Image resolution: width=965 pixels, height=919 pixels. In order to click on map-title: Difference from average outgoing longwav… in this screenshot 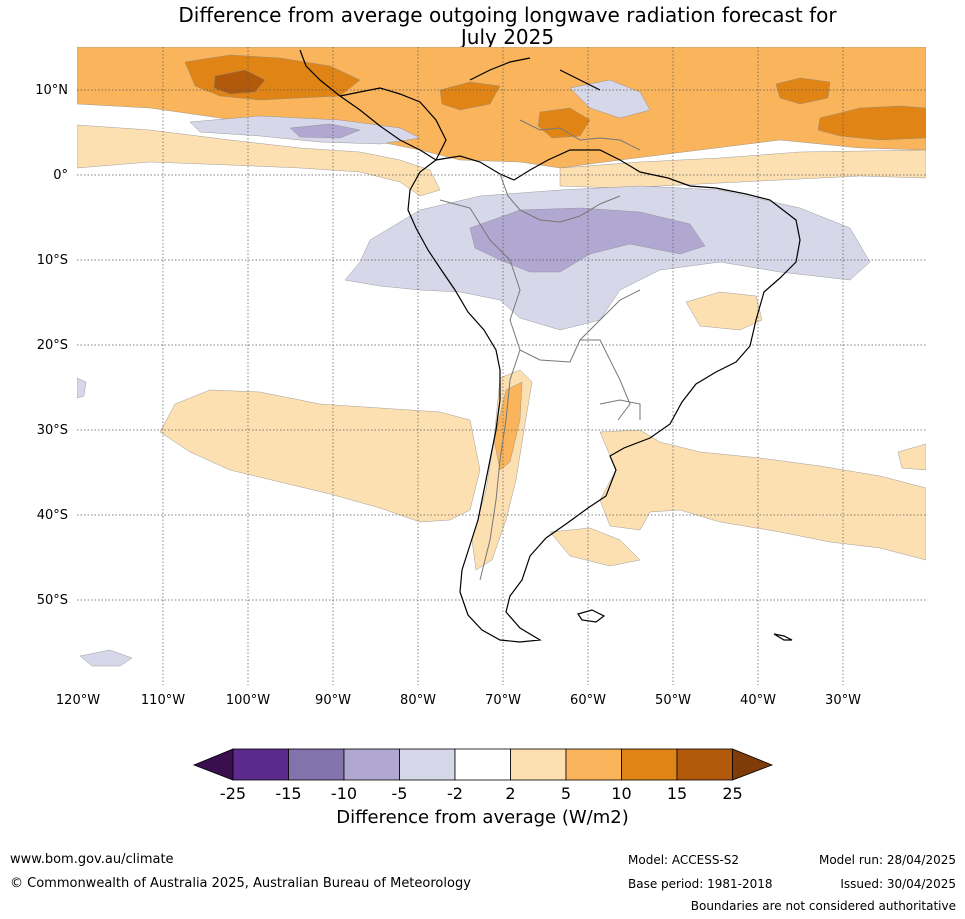, I will do `click(482, 26)`.